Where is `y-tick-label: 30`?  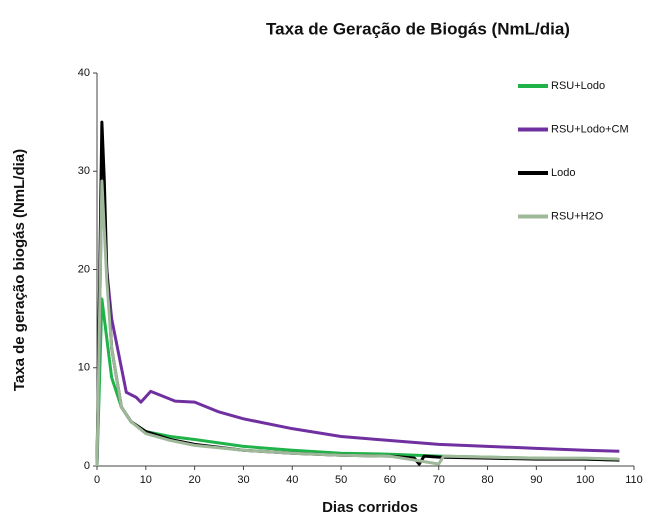
y-tick-label: 30 is located at coordinates (84, 171).